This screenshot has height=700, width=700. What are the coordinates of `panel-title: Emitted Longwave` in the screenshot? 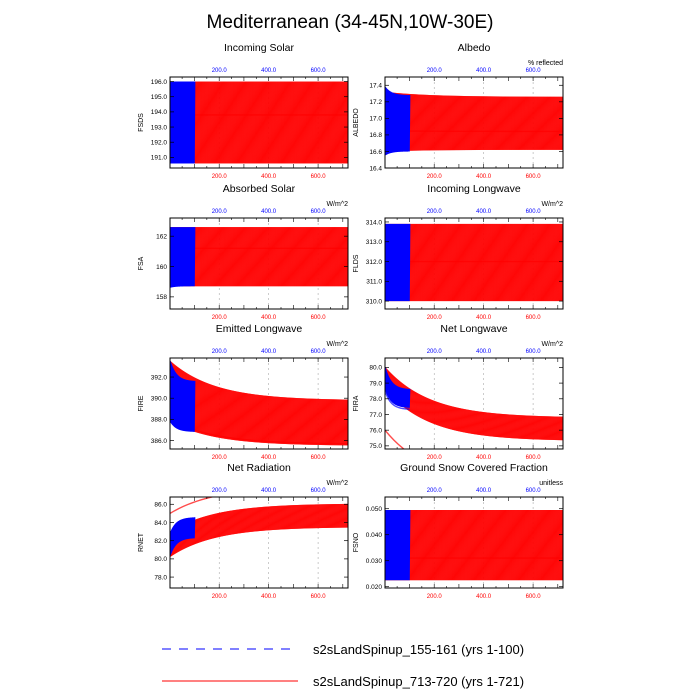 It's located at (259, 329).